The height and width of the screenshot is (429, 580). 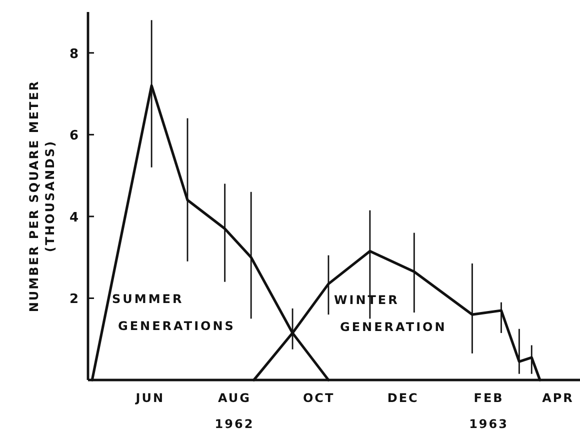 I want to click on x-tick-label: JUN, so click(x=149, y=398).